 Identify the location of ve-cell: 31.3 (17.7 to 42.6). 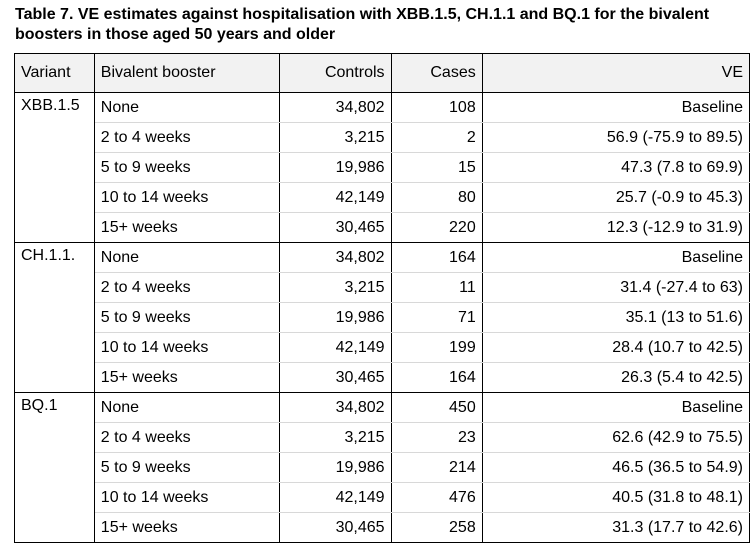
(615, 527).